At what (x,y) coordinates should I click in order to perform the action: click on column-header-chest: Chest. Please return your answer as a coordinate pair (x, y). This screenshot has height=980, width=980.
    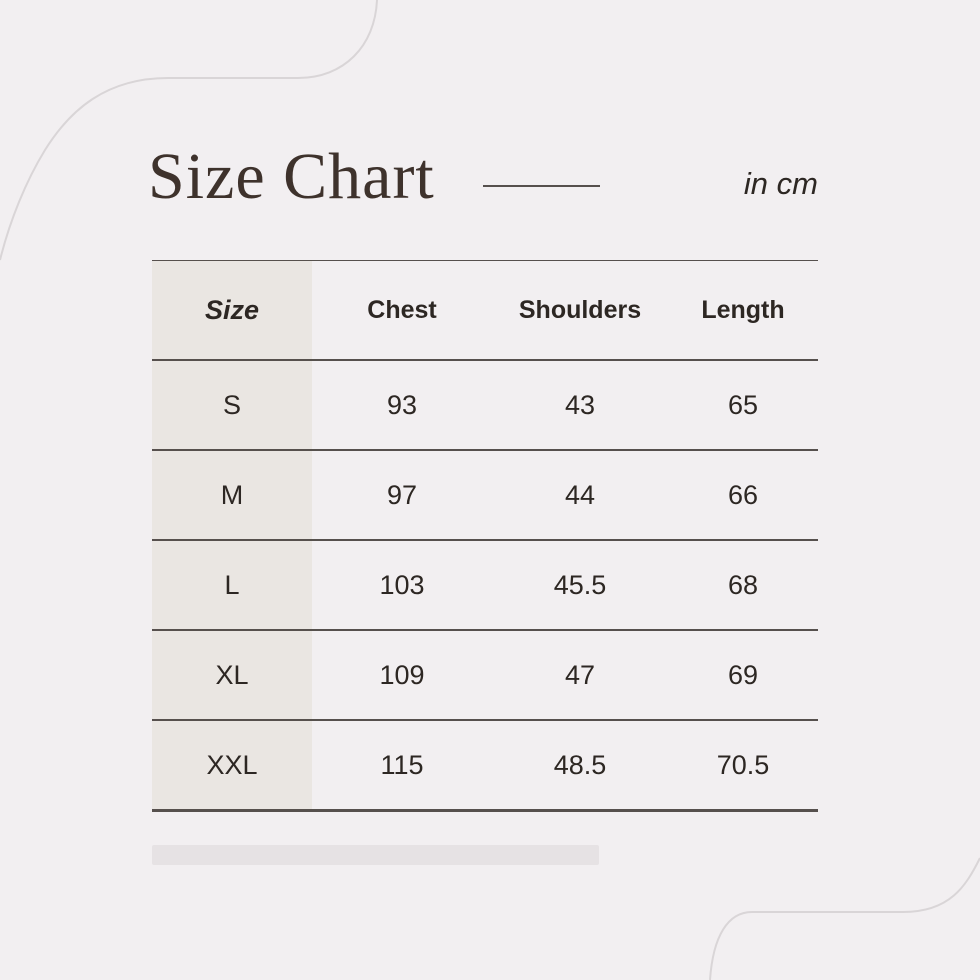
    Looking at the image, I should click on (402, 309).